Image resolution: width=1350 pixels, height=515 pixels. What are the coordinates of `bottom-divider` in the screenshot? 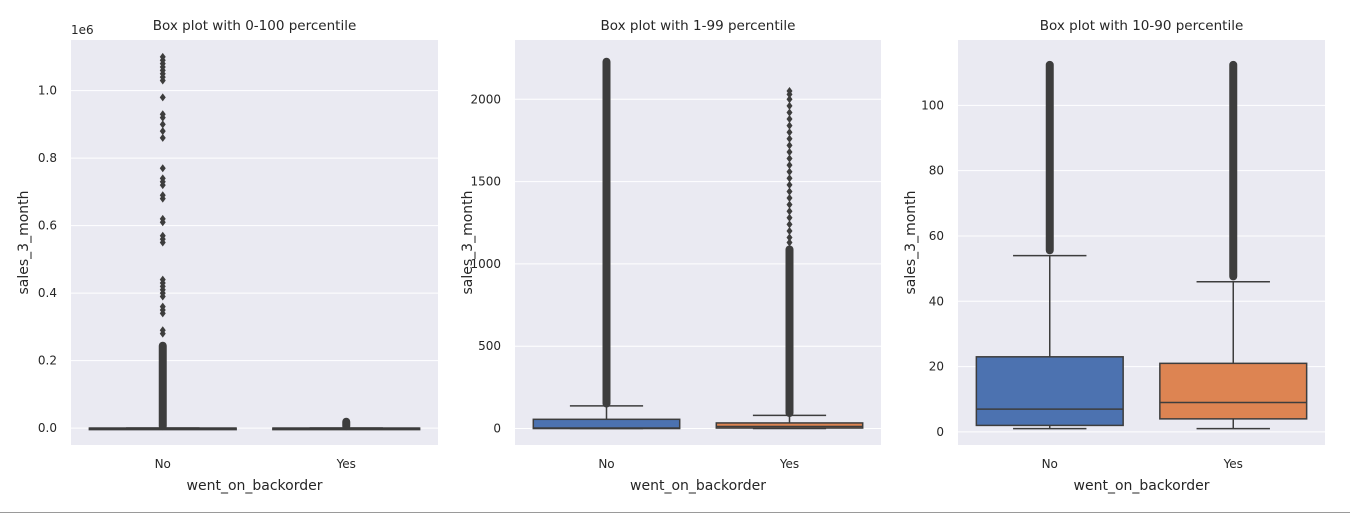 It's located at (675, 512).